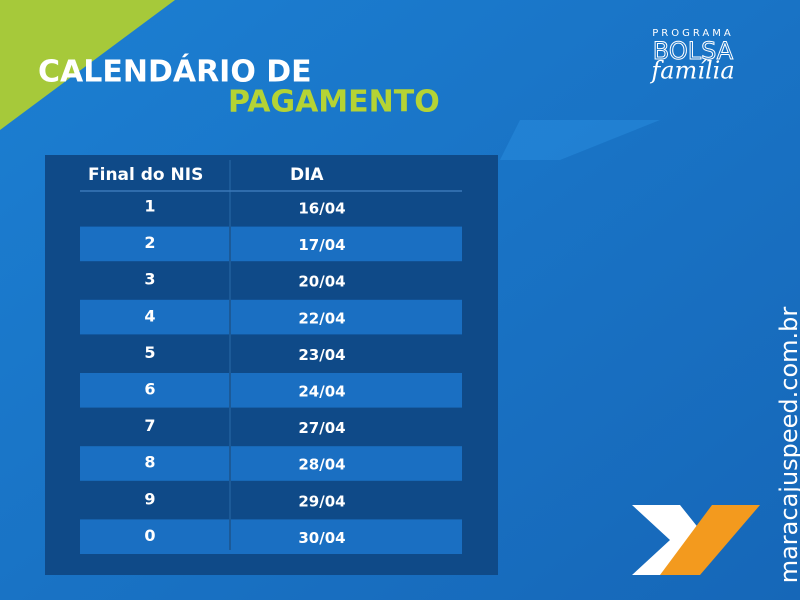  What do you see at coordinates (149, 535) in the screenshot?
I see `nis-cell: 0` at bounding box center [149, 535].